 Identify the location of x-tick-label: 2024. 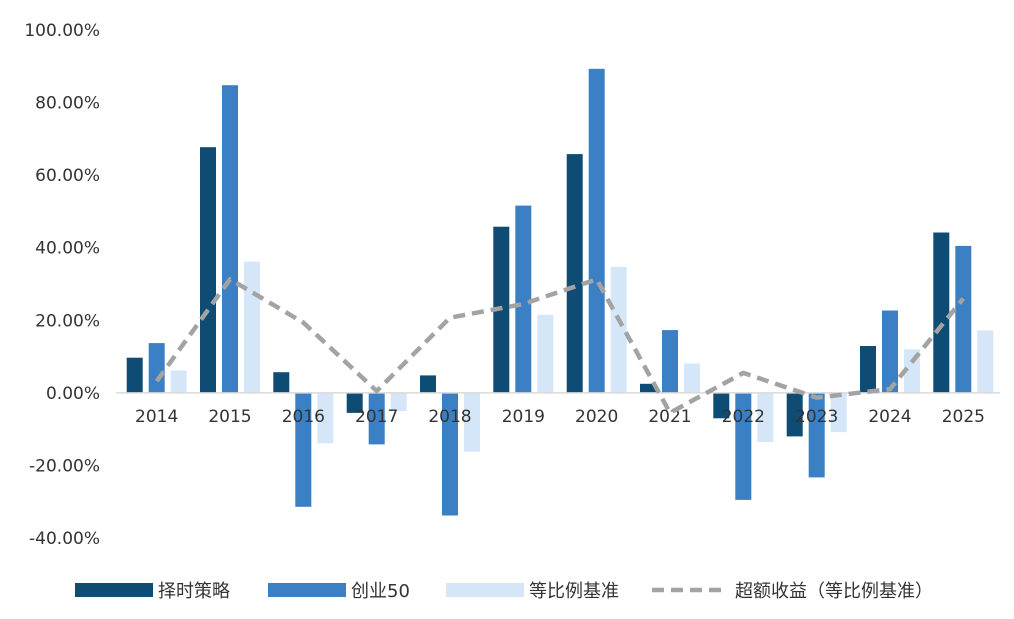
(889, 417).